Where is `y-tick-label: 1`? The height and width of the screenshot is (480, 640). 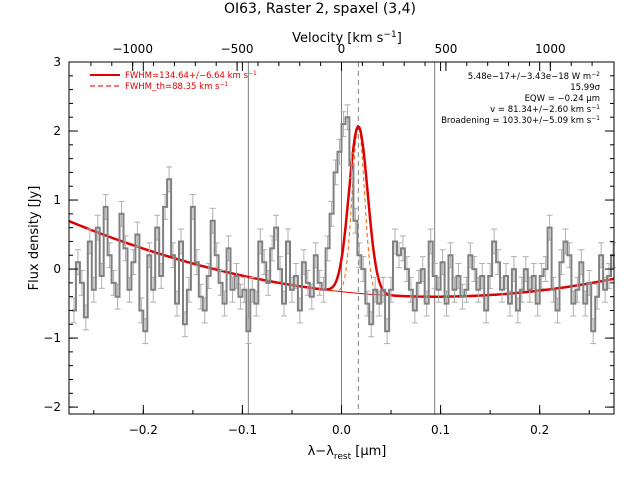
y-tick-label: 1 is located at coordinates (57, 200).